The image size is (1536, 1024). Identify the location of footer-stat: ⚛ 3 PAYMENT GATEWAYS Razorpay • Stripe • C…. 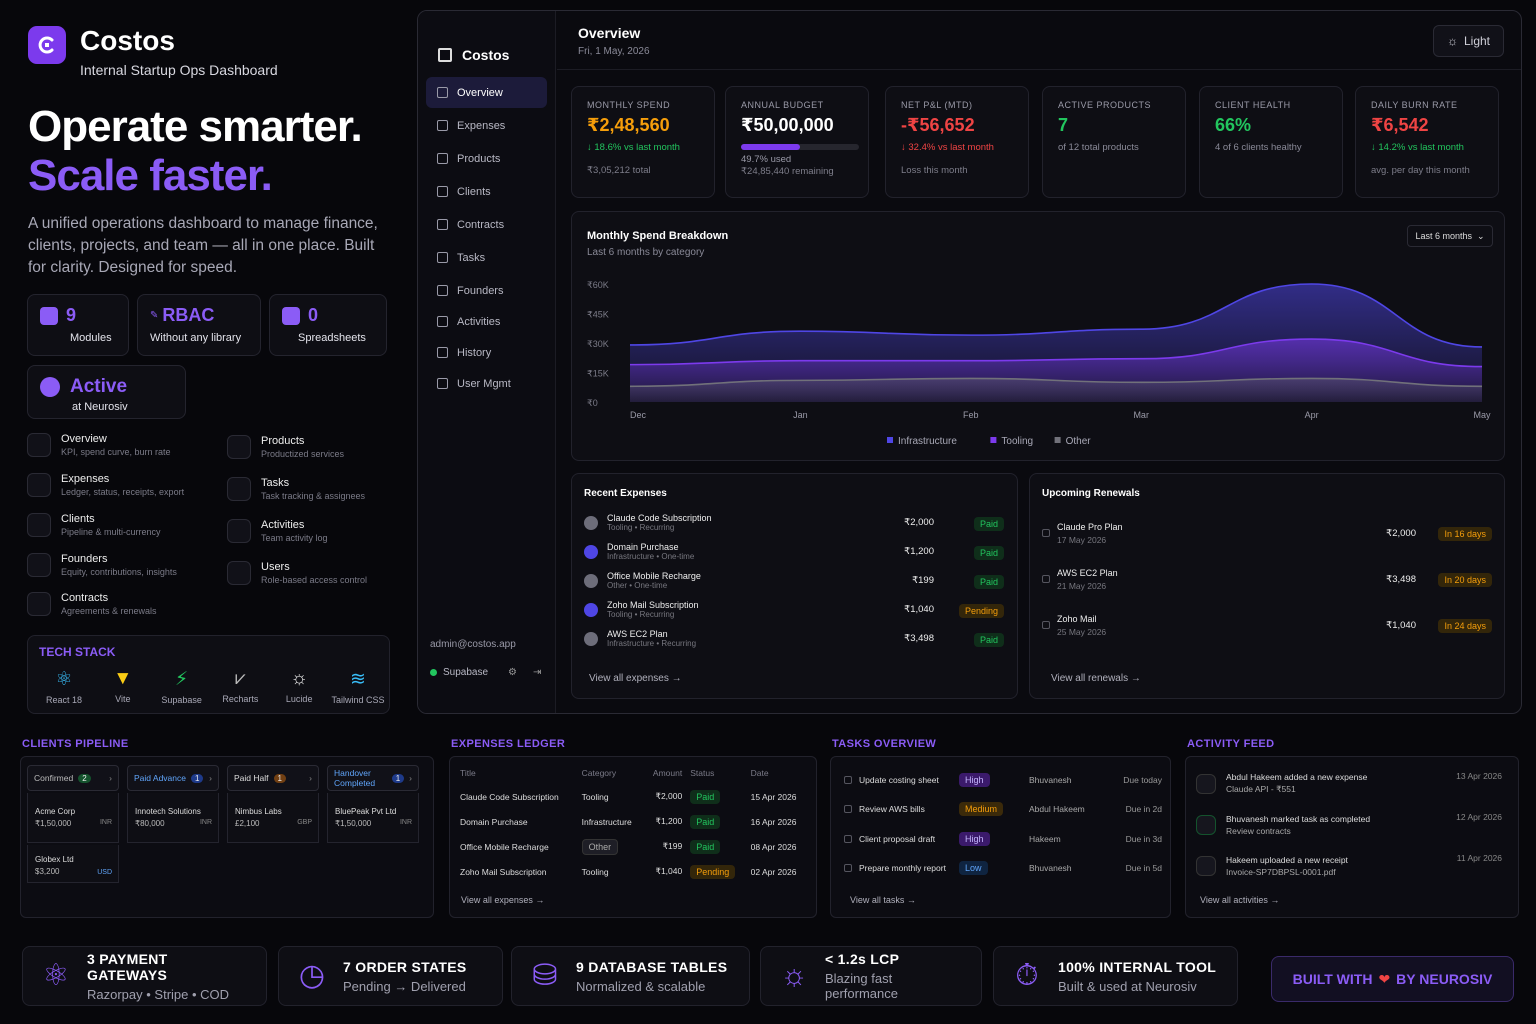
(144, 976).